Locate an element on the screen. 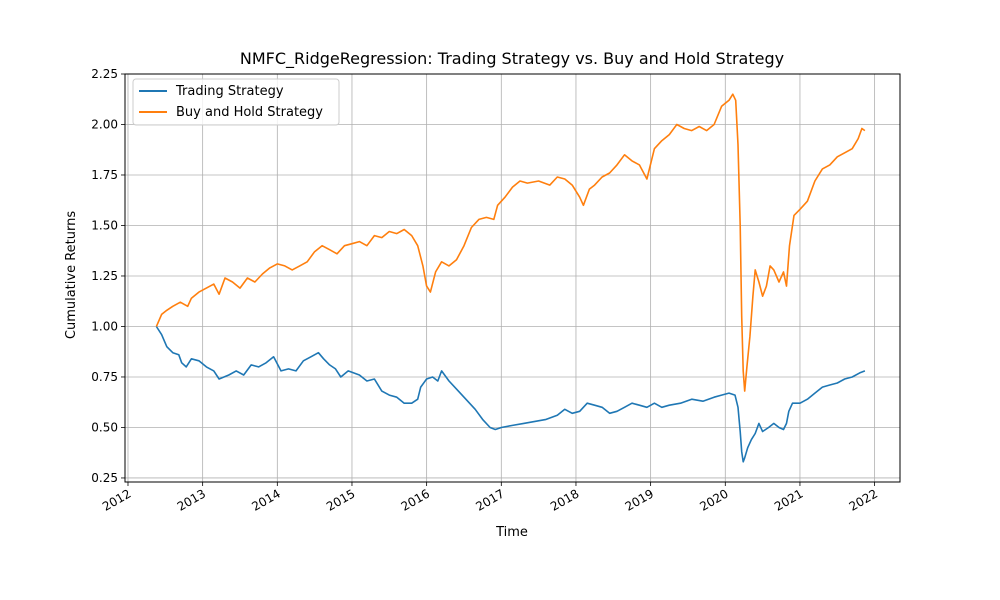 The height and width of the screenshot is (600, 1000). x-axis-title: Time is located at coordinates (511, 532).